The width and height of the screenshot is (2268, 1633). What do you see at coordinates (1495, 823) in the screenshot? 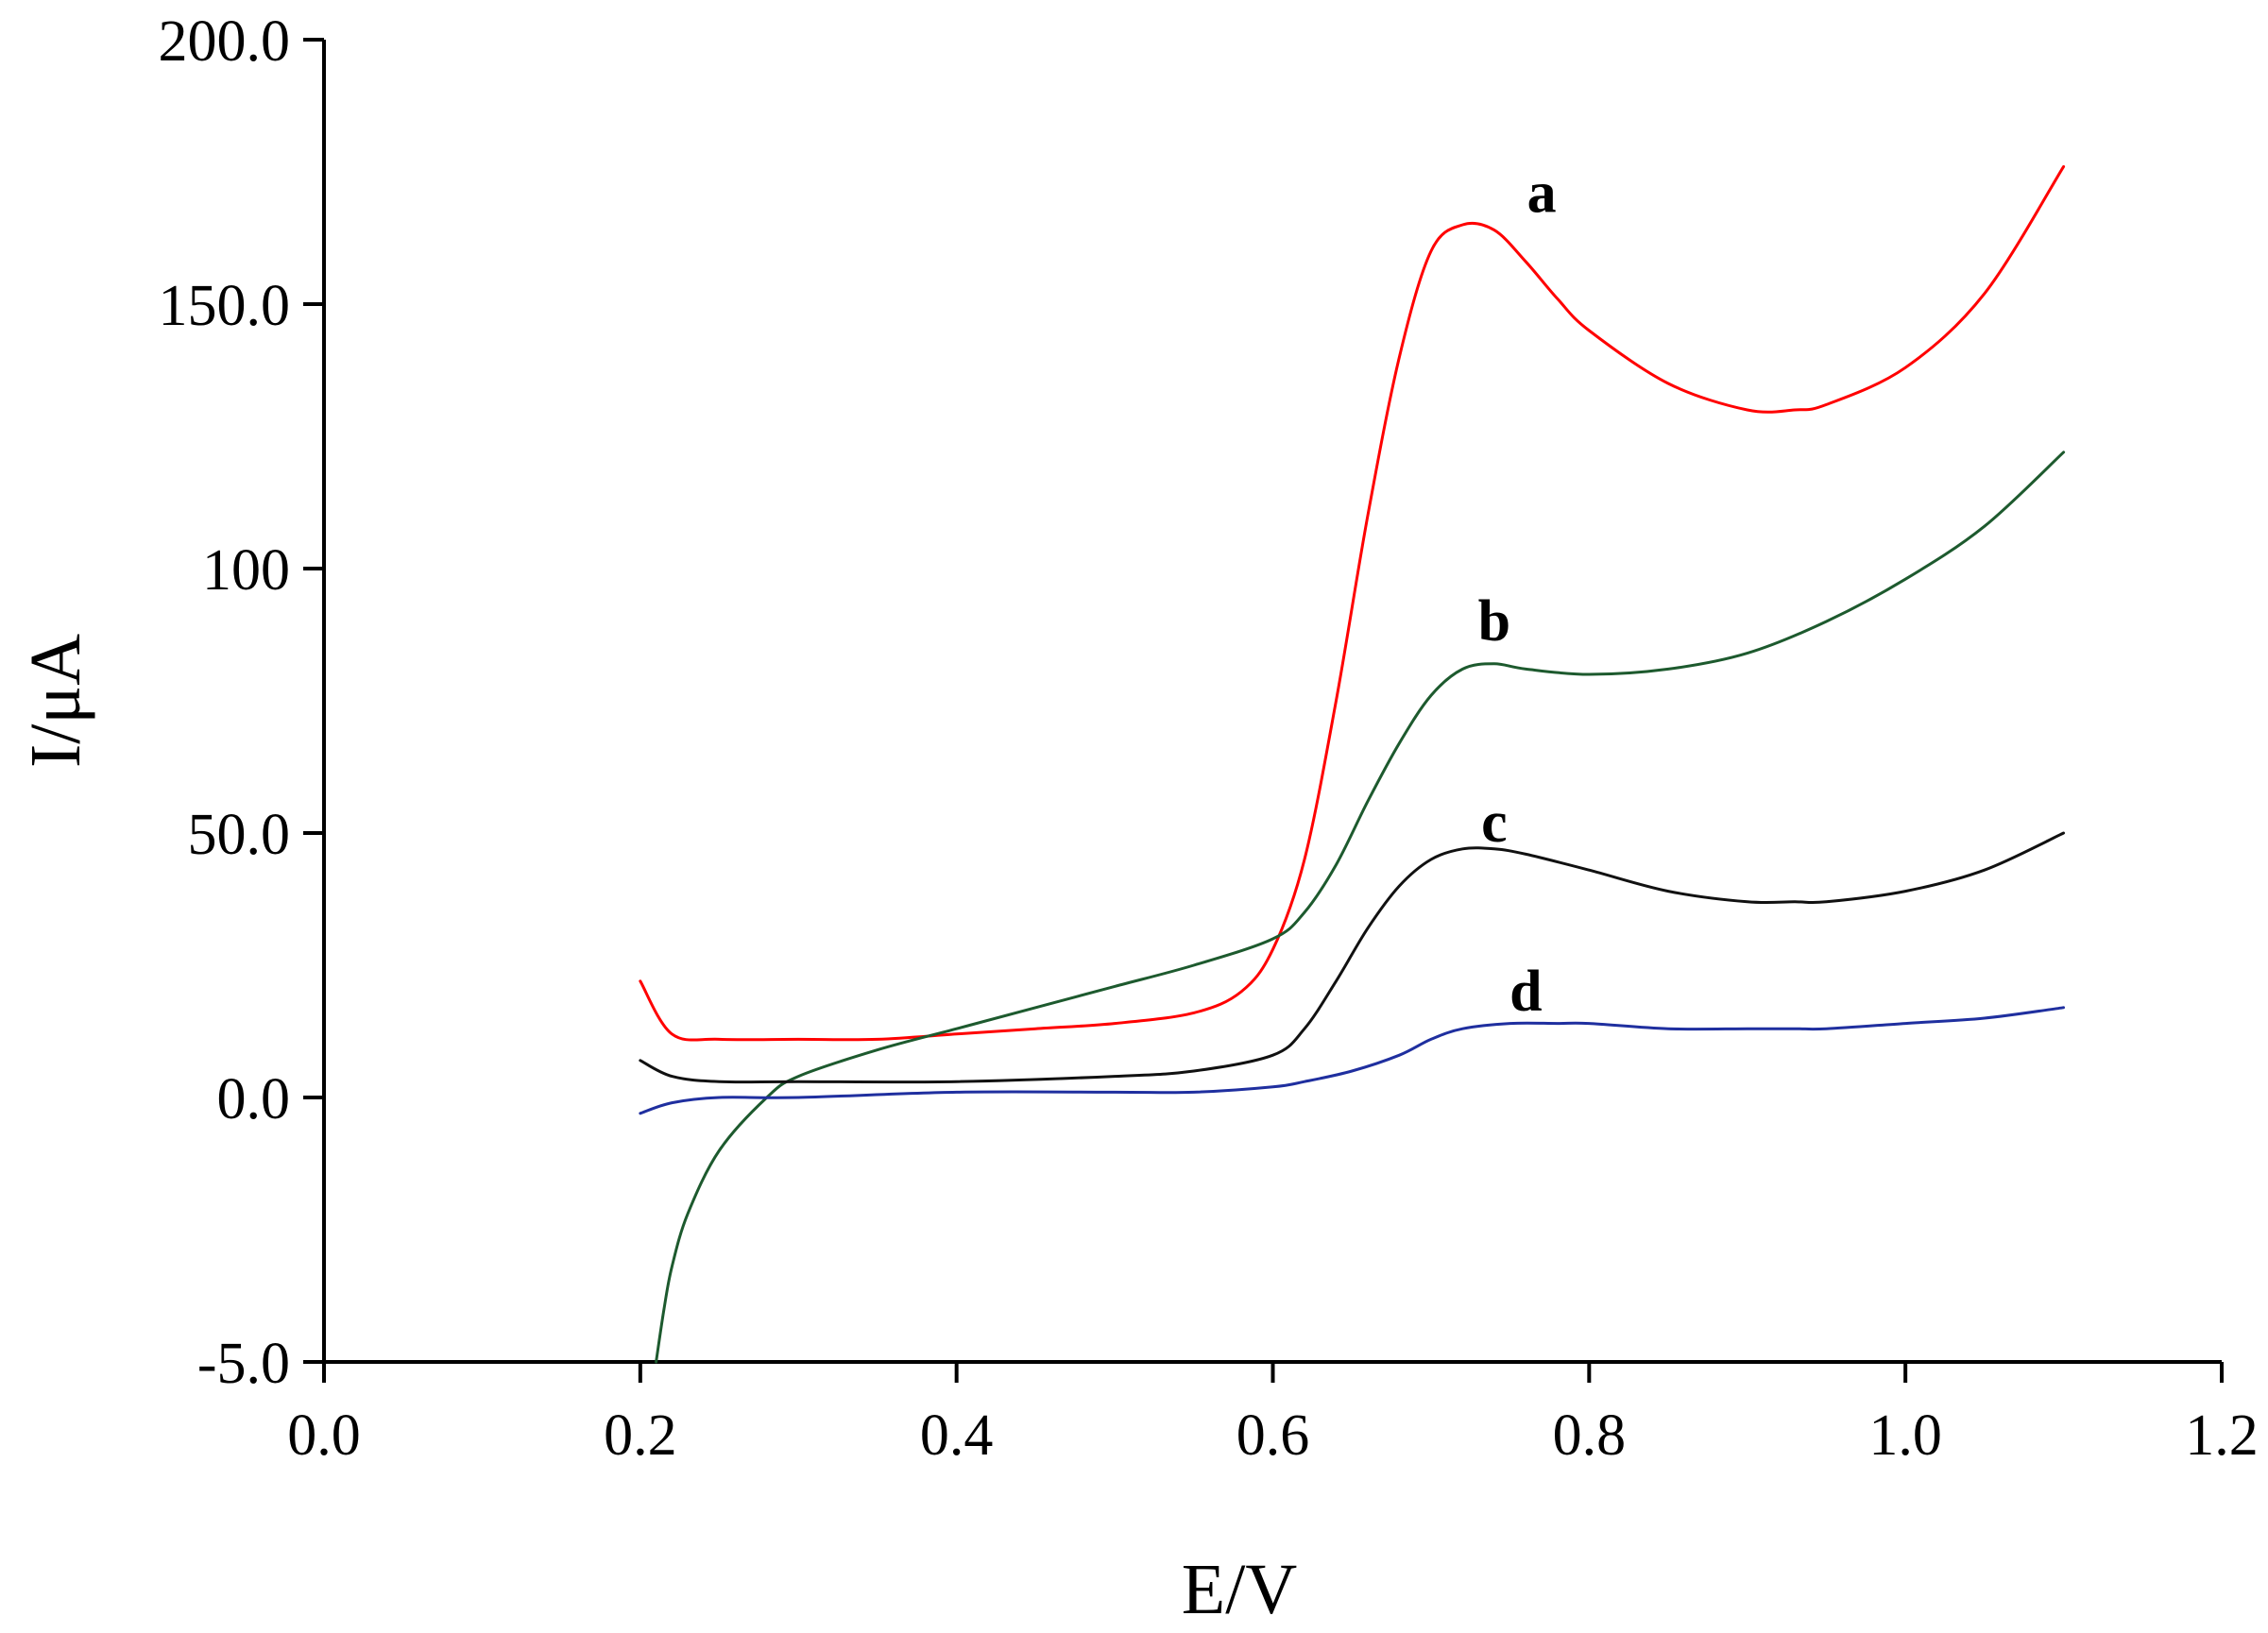
I see `series-label-c: c` at bounding box center [1495, 823].